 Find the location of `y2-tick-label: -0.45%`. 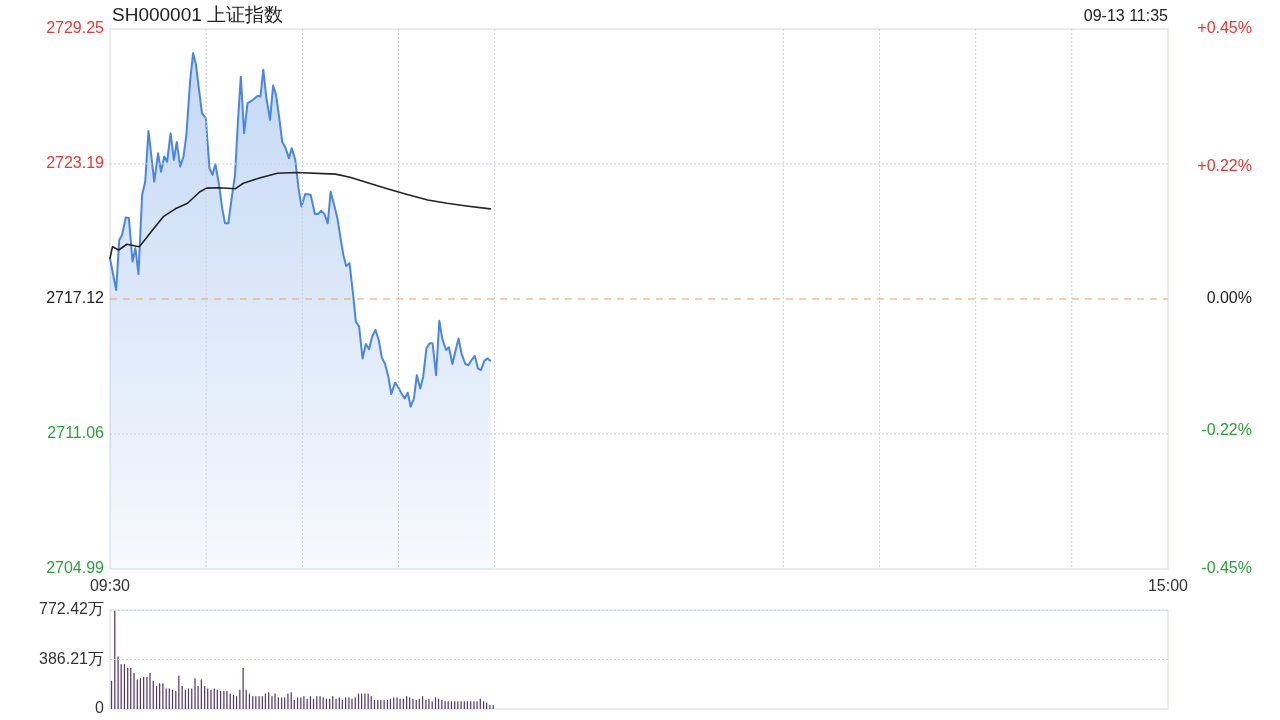

y2-tick-label: -0.45% is located at coordinates (1226, 568).